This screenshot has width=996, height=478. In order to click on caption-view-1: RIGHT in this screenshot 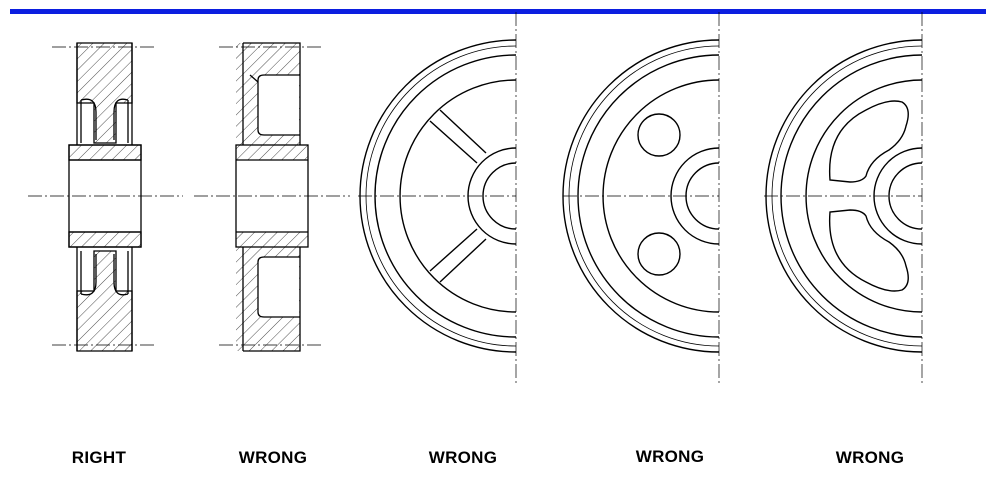, I will do `click(99, 457)`.